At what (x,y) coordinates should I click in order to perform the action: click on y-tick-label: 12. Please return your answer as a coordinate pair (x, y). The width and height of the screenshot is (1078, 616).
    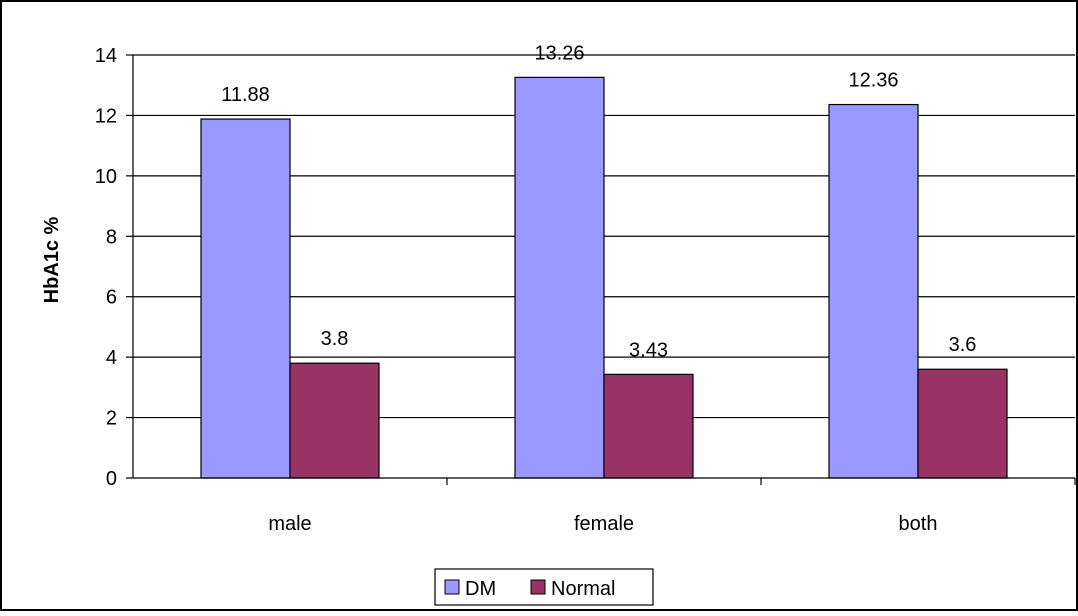
    Looking at the image, I should click on (106, 116).